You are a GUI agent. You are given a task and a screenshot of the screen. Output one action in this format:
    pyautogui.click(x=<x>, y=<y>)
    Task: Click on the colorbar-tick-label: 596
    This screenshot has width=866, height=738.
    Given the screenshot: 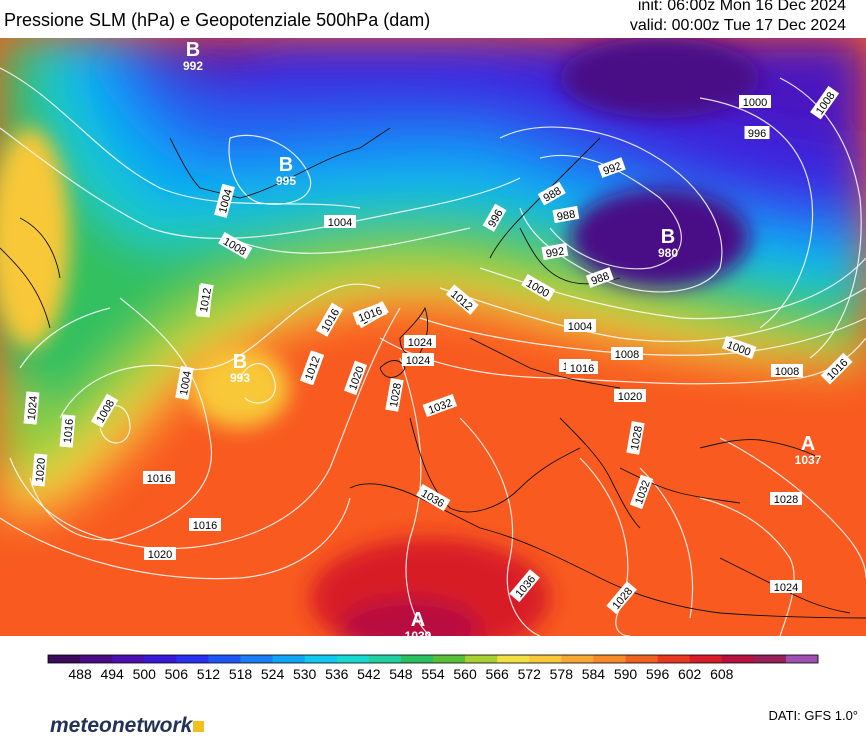 What is the action you would take?
    pyautogui.click(x=657, y=674)
    